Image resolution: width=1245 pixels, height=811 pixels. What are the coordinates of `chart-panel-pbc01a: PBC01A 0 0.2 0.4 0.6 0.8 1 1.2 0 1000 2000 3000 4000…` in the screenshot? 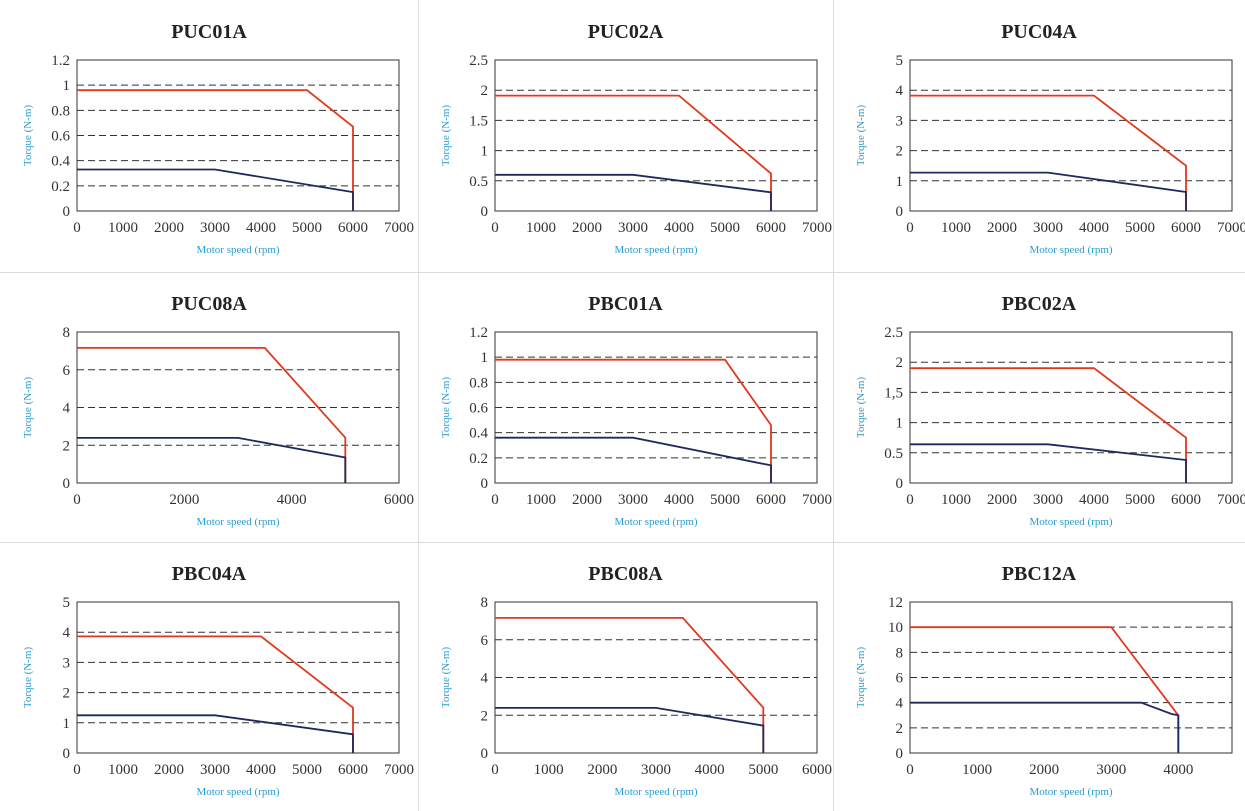 It's located at (625, 407).